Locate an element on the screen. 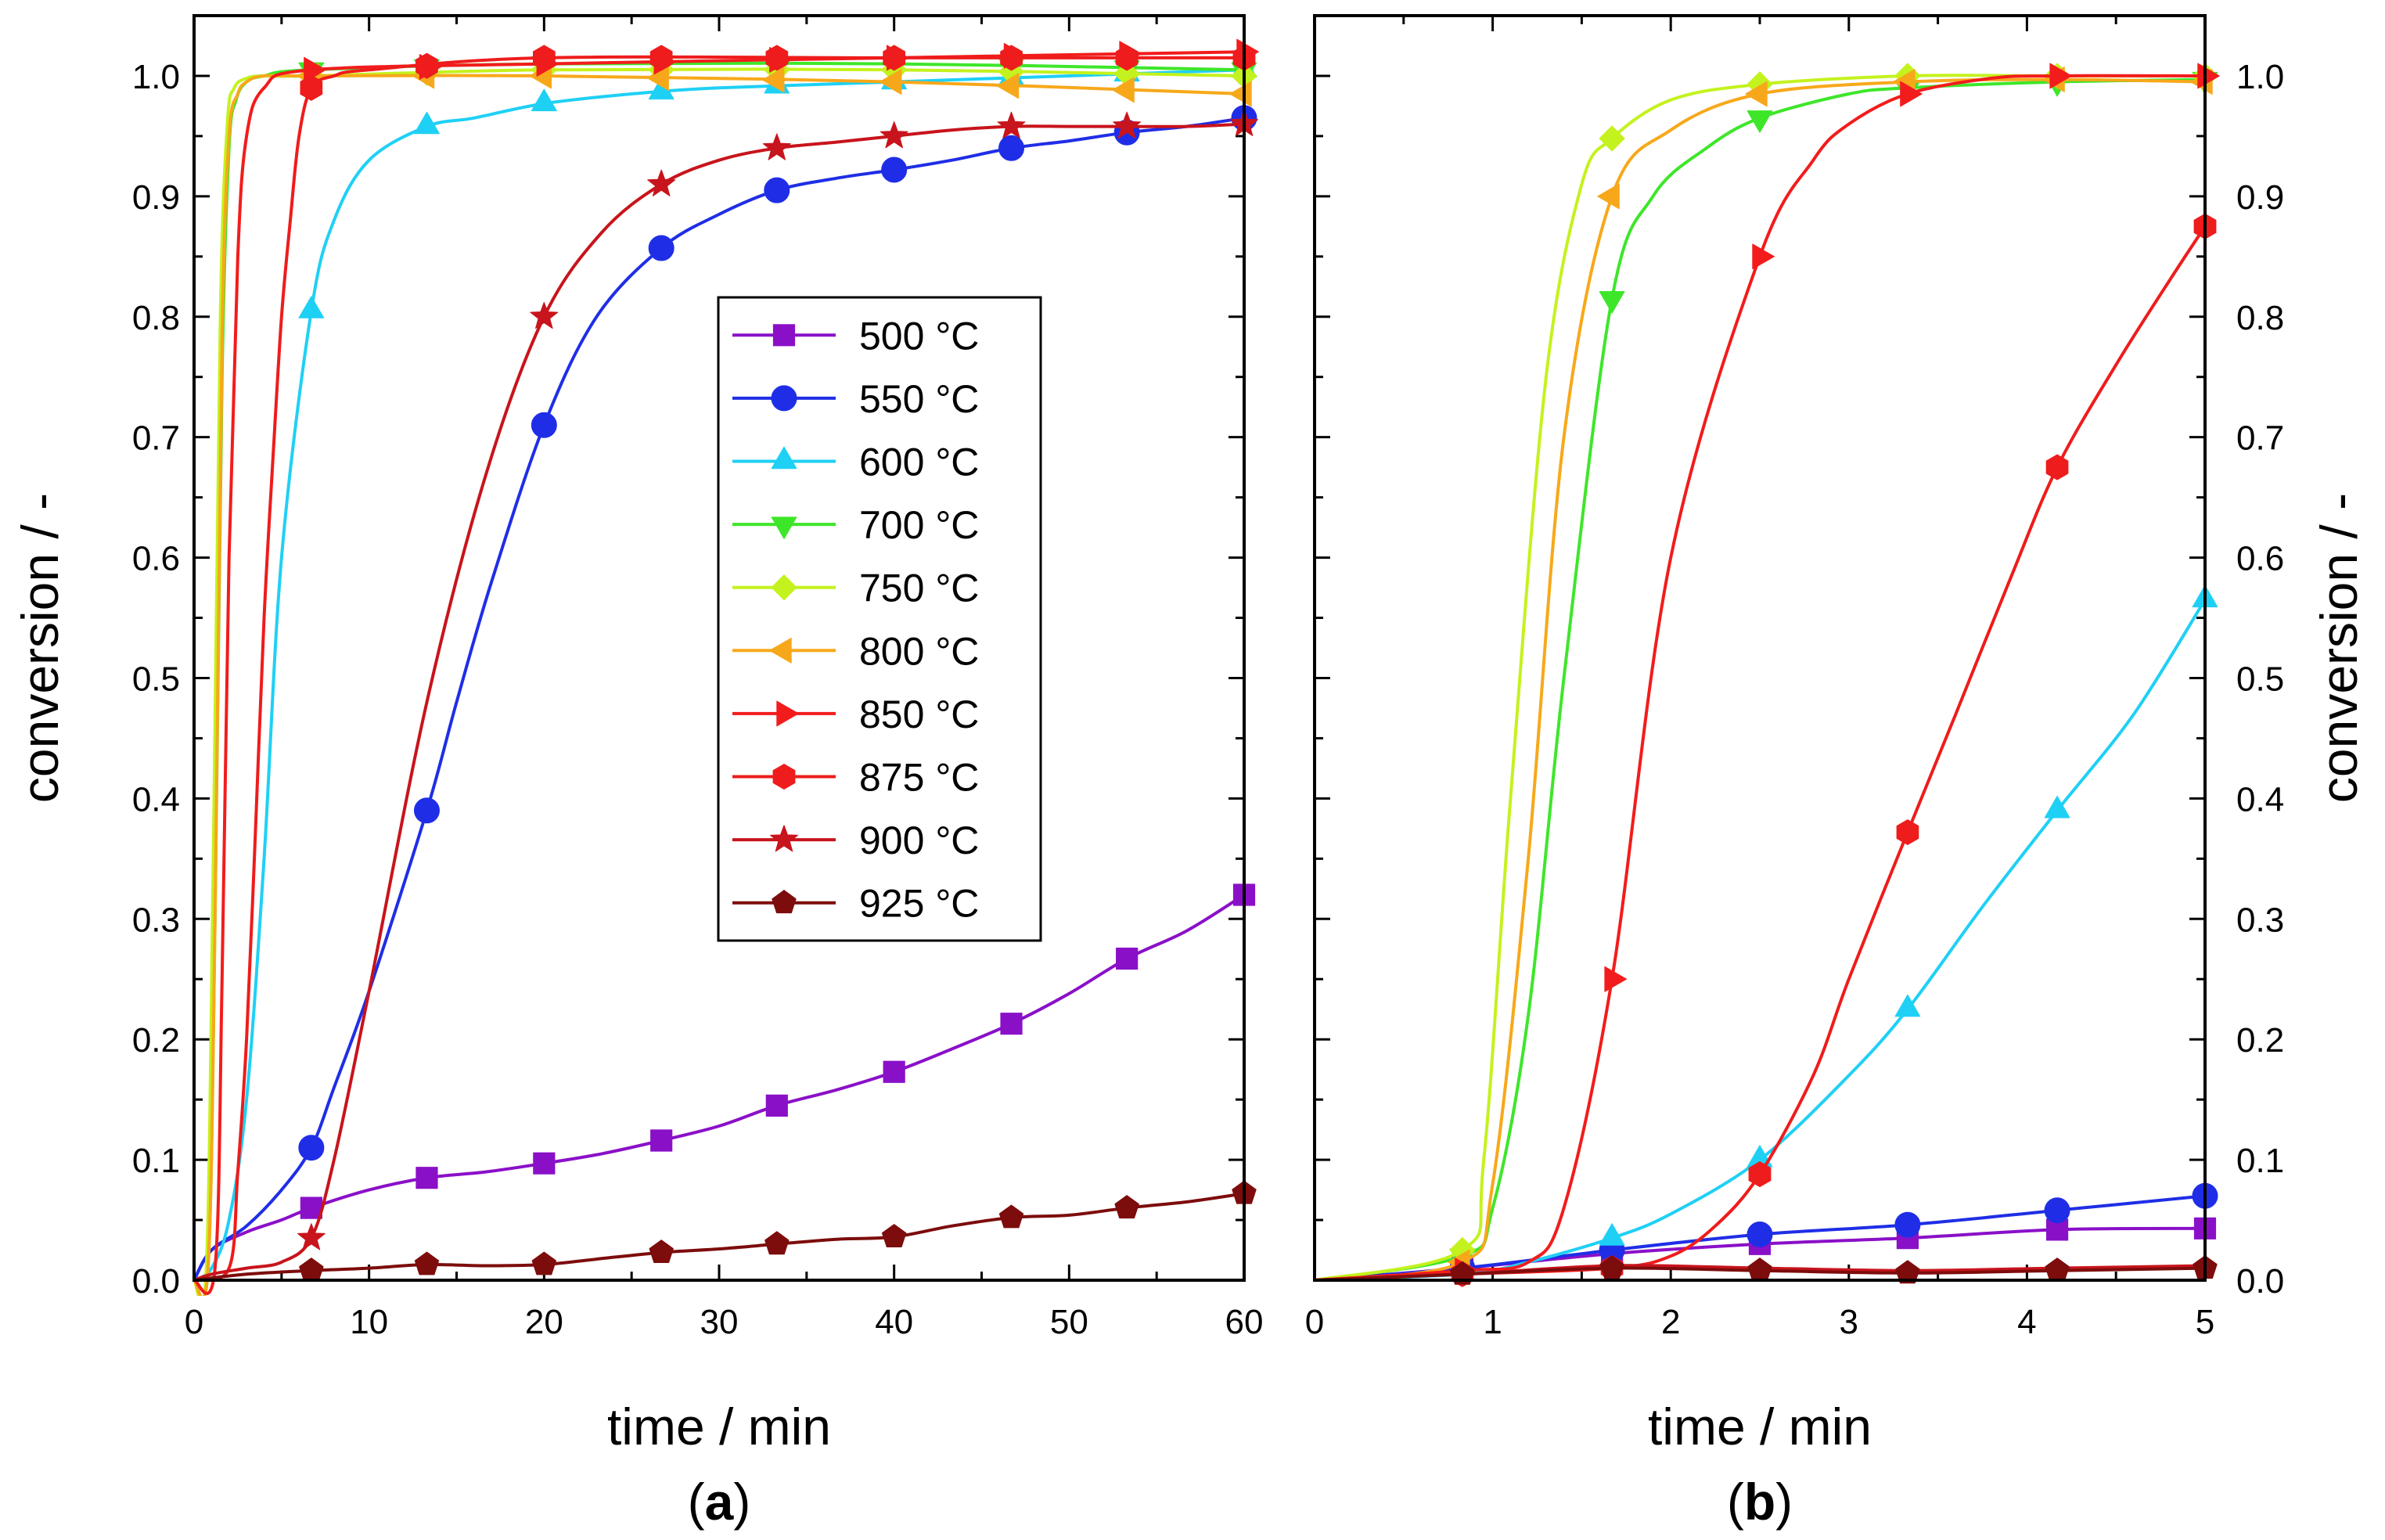 Image resolution: width=2385 pixels, height=1540 pixels. x-tick-label: 60 is located at coordinates (1244, 1322).